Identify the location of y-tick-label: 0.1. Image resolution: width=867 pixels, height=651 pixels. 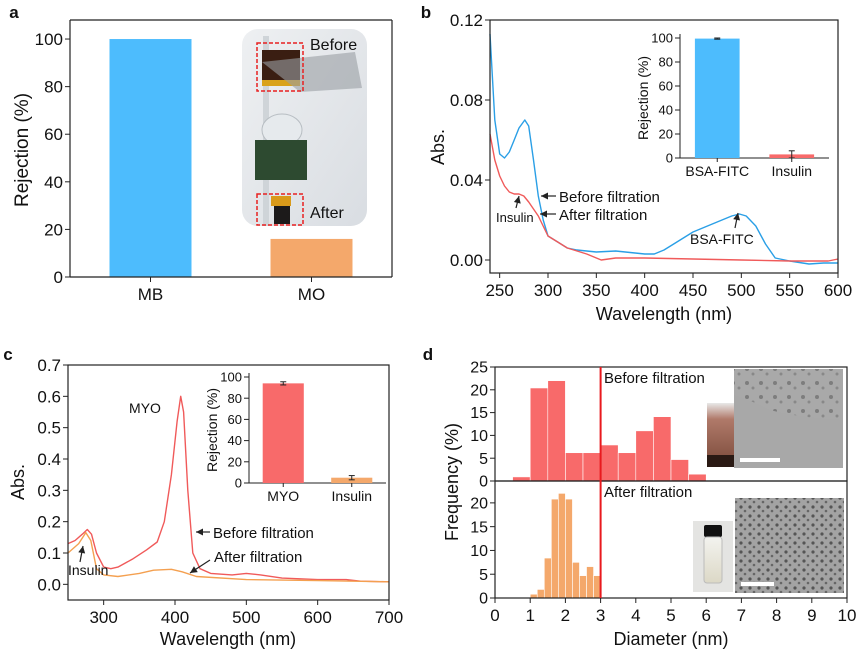
(49, 553).